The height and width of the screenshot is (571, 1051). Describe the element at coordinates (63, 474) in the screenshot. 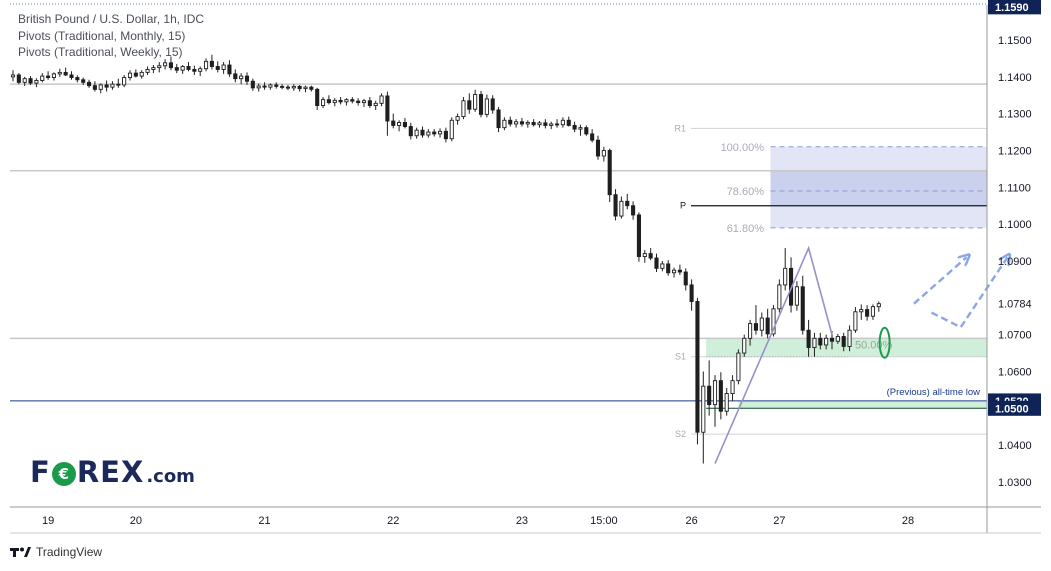

I see `logo-euro-icon: €` at that location.